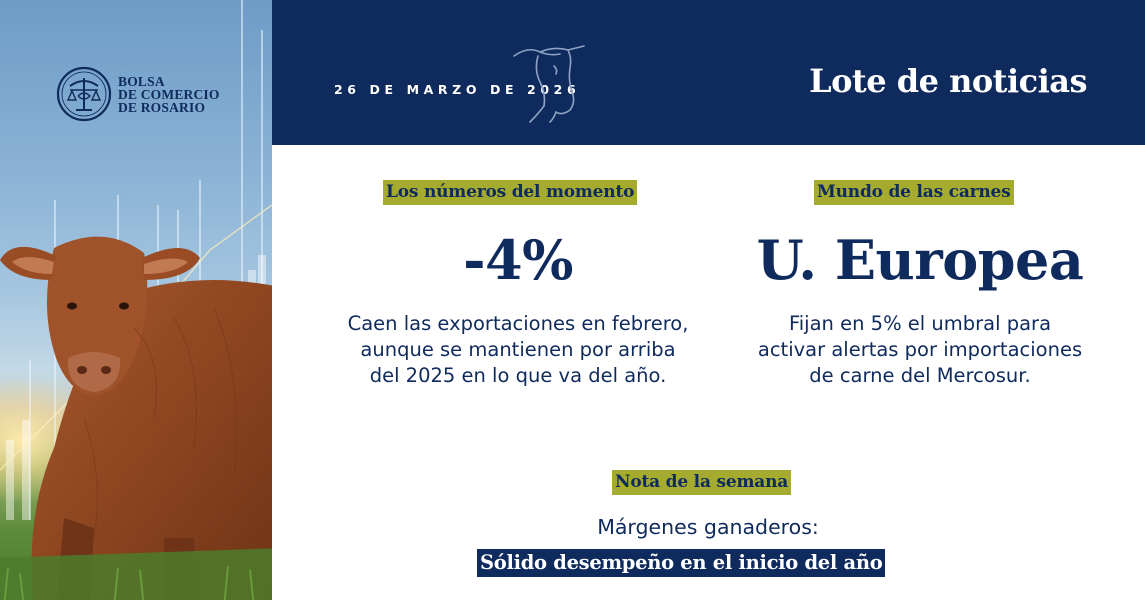  I want to click on description-line: de carne del Mercosur., so click(920, 375).